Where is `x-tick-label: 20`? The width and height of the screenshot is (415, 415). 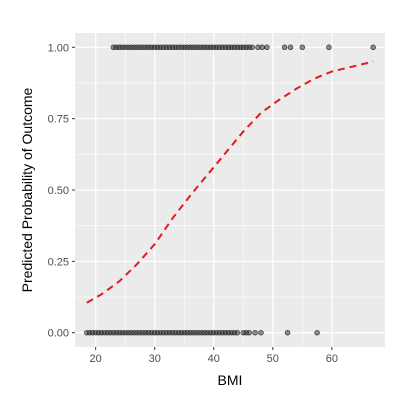
x-tick-label: 20 is located at coordinates (96, 359).